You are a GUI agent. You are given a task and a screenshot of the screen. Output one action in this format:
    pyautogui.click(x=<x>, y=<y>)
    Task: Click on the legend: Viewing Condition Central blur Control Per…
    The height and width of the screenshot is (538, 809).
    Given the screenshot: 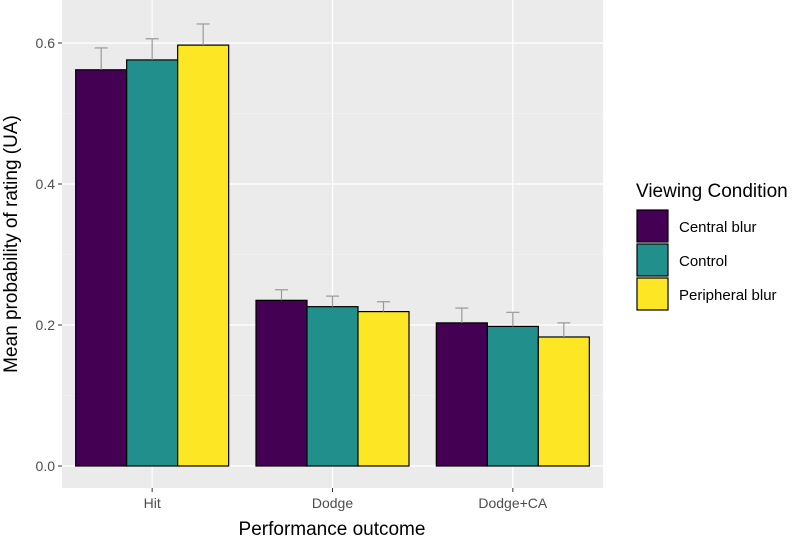 What is the action you would take?
    pyautogui.click(x=712, y=246)
    